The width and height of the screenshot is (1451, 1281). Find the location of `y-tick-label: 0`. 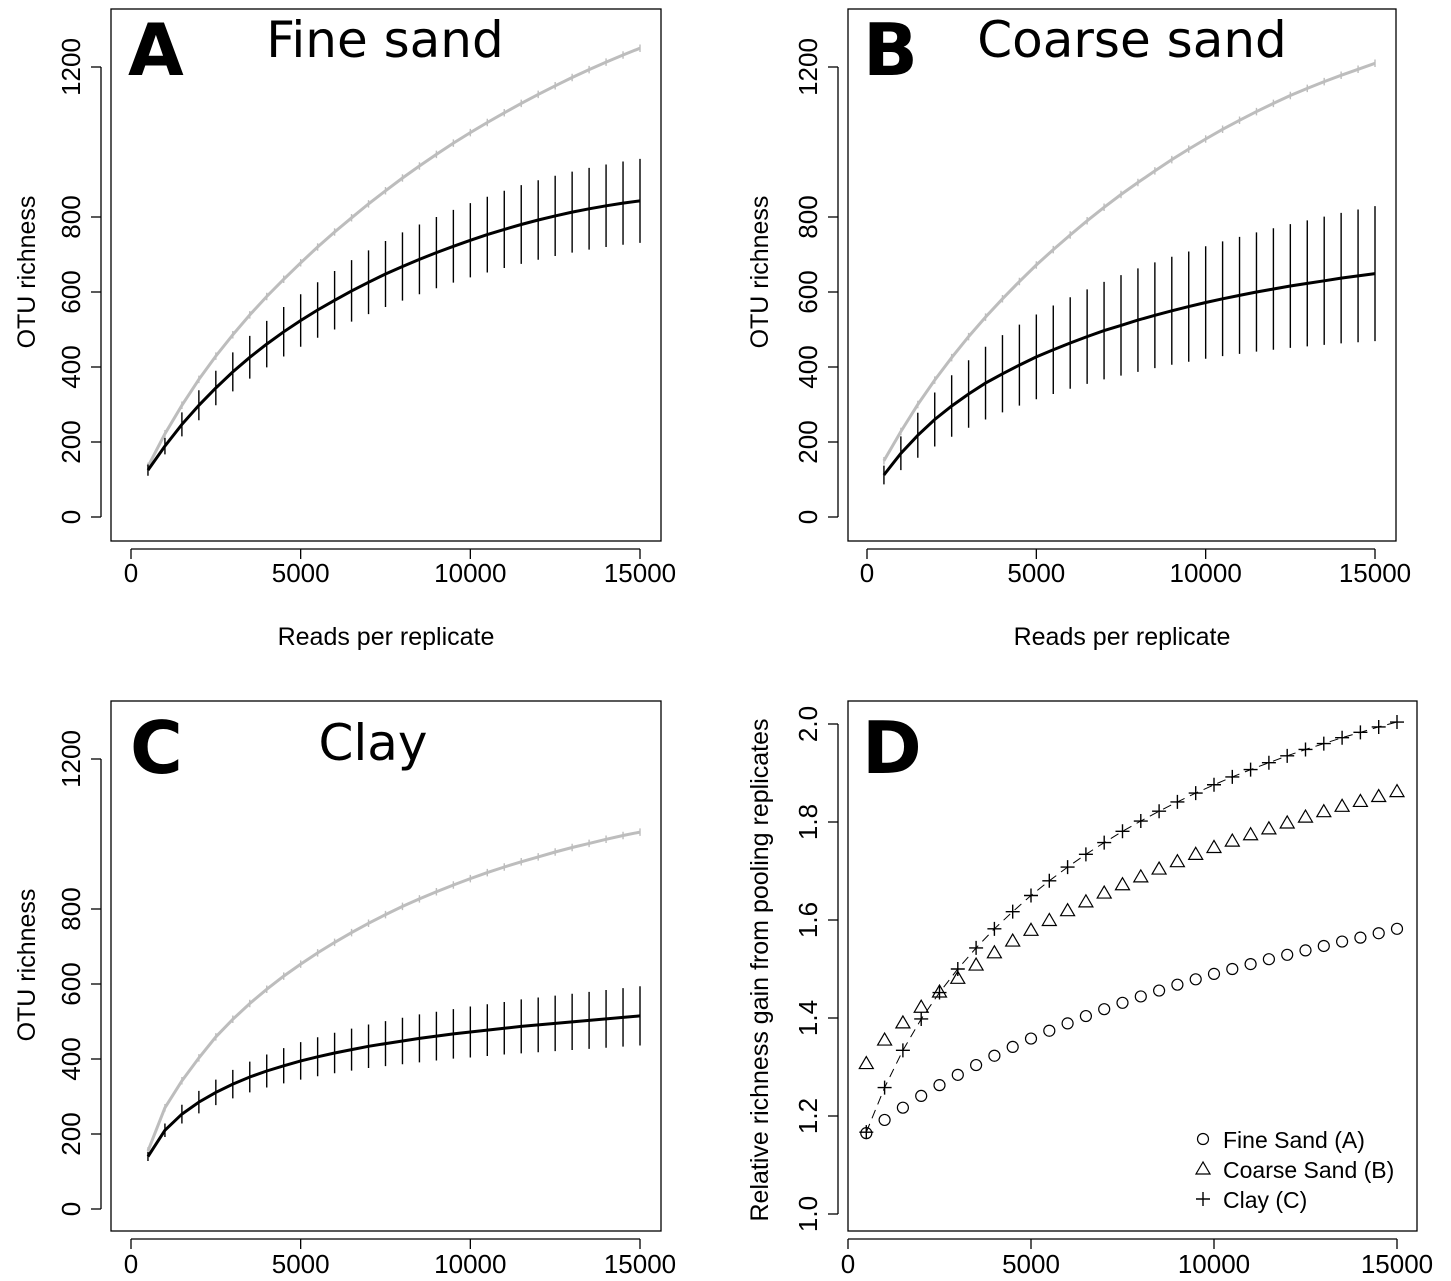

y-tick-label: 0 is located at coordinates (808, 517).